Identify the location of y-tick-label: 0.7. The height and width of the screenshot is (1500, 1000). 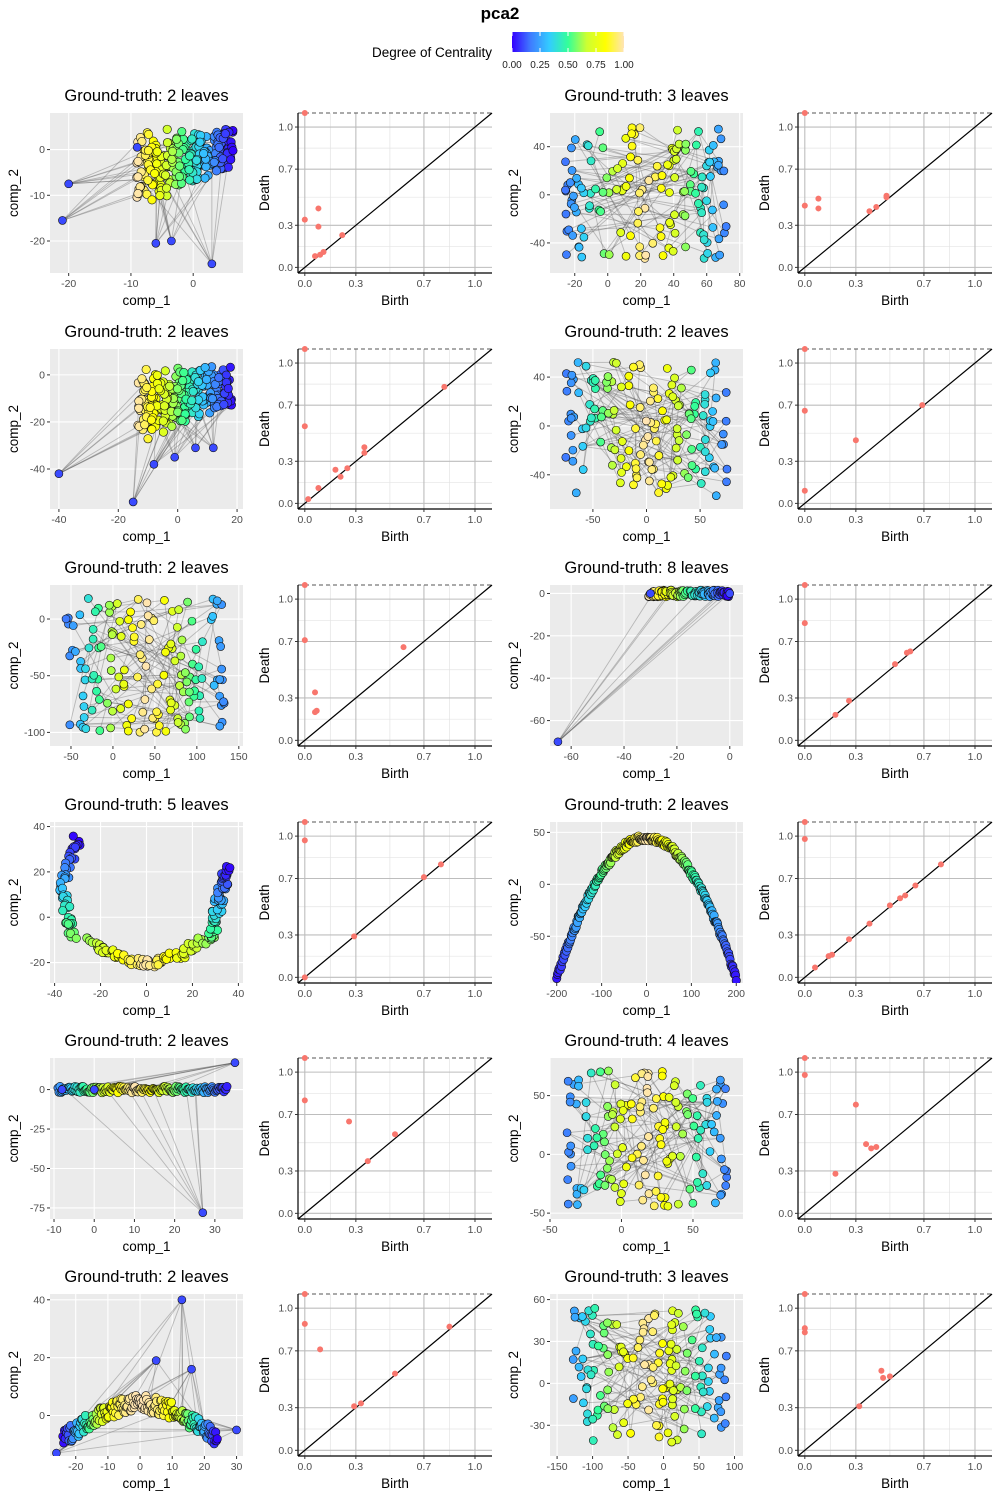
(285, 406).